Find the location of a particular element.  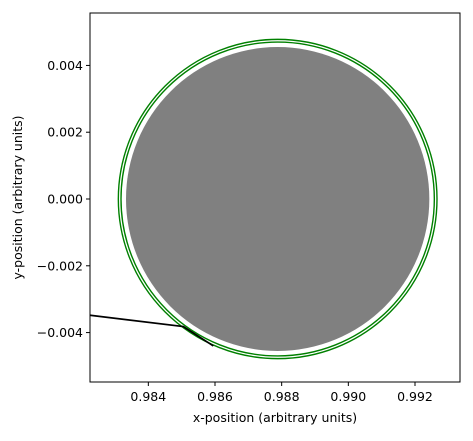

x-axis-ticks: 0.984 0.986 0.988 0.990 0.992 is located at coordinates (281, 393).